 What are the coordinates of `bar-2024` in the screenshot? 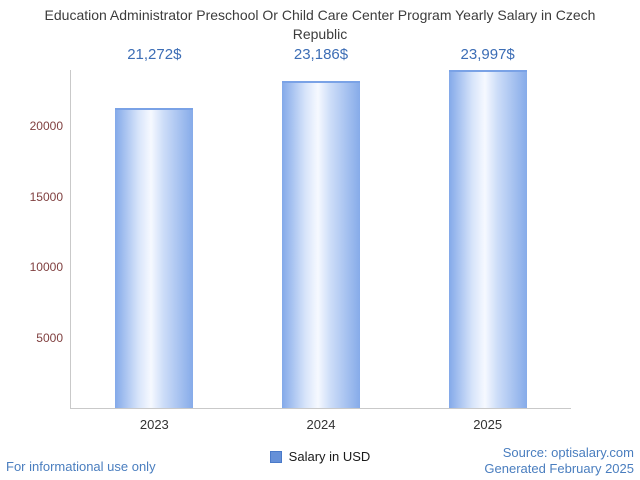 It's located at (321, 244).